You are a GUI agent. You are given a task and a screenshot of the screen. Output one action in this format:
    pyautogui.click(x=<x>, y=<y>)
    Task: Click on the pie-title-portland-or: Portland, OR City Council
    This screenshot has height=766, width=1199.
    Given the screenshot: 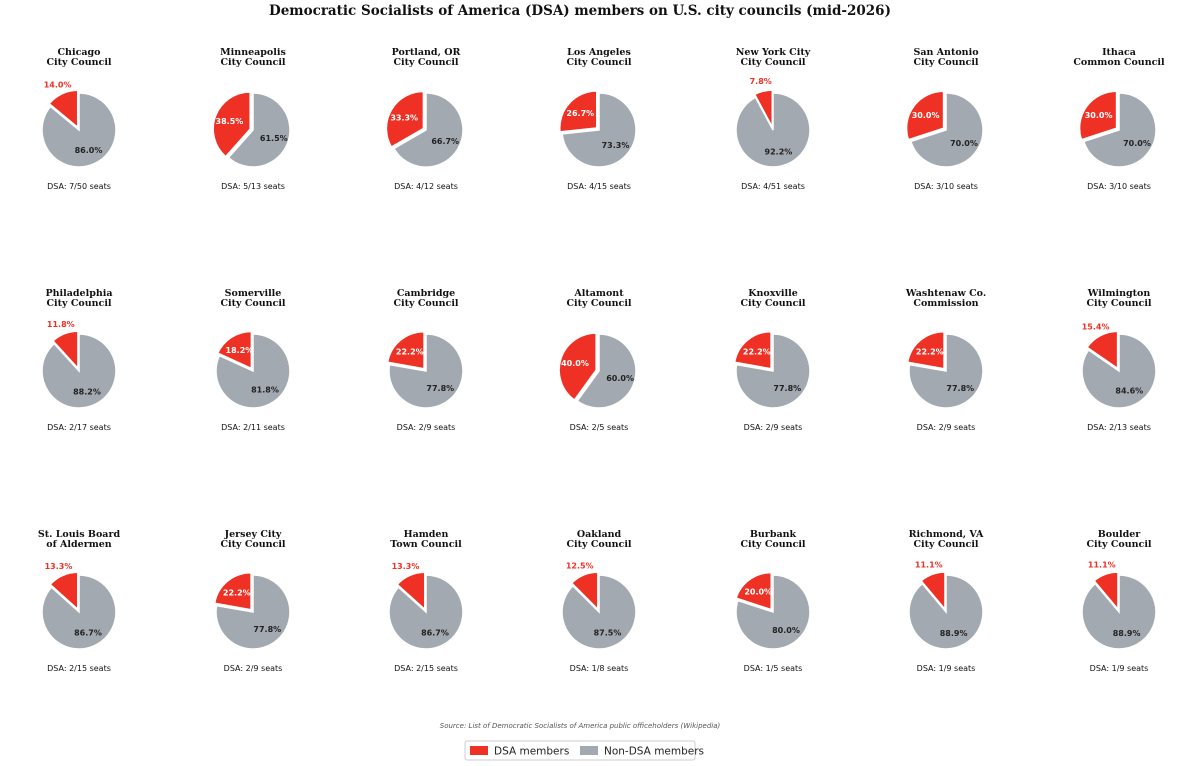 What is the action you would take?
    pyautogui.click(x=426, y=57)
    